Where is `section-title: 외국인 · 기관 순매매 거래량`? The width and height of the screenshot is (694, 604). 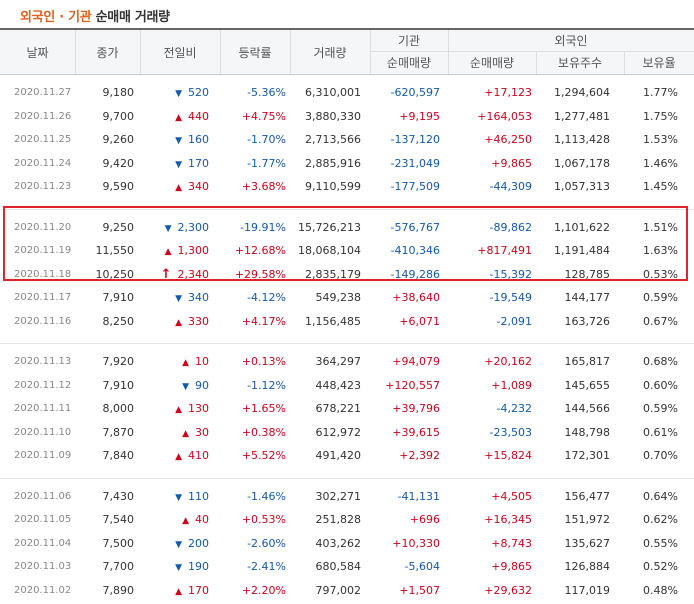 section-title: 외국인 · 기관 순매매 거래량 is located at coordinates (95, 15).